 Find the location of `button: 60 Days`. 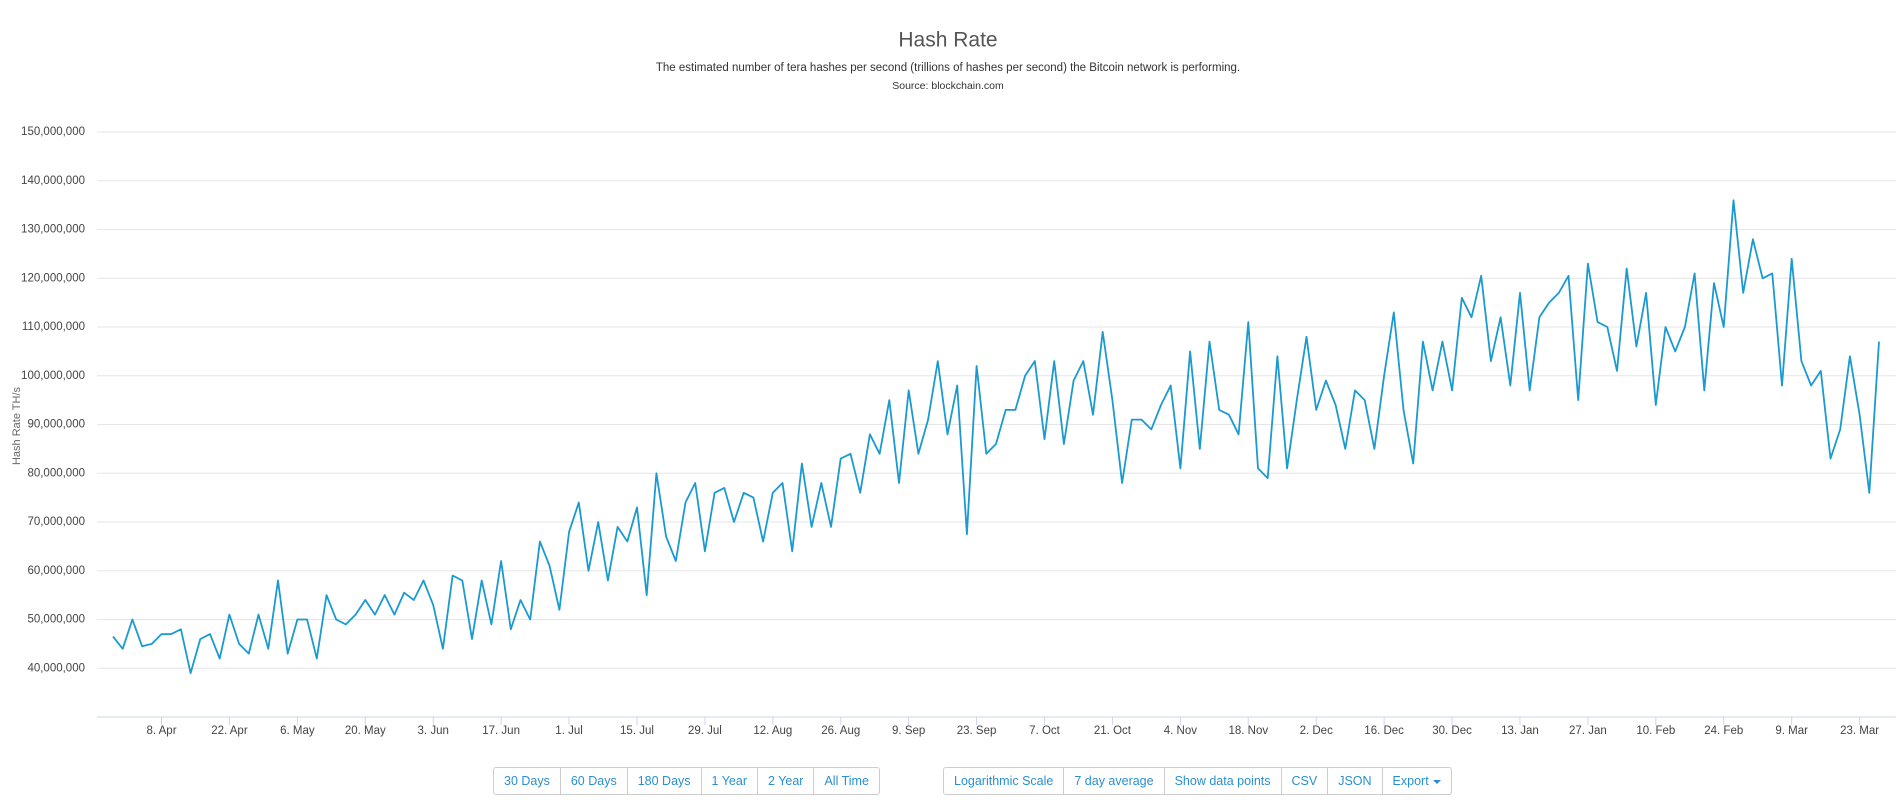

button: 60 Days is located at coordinates (593, 781).